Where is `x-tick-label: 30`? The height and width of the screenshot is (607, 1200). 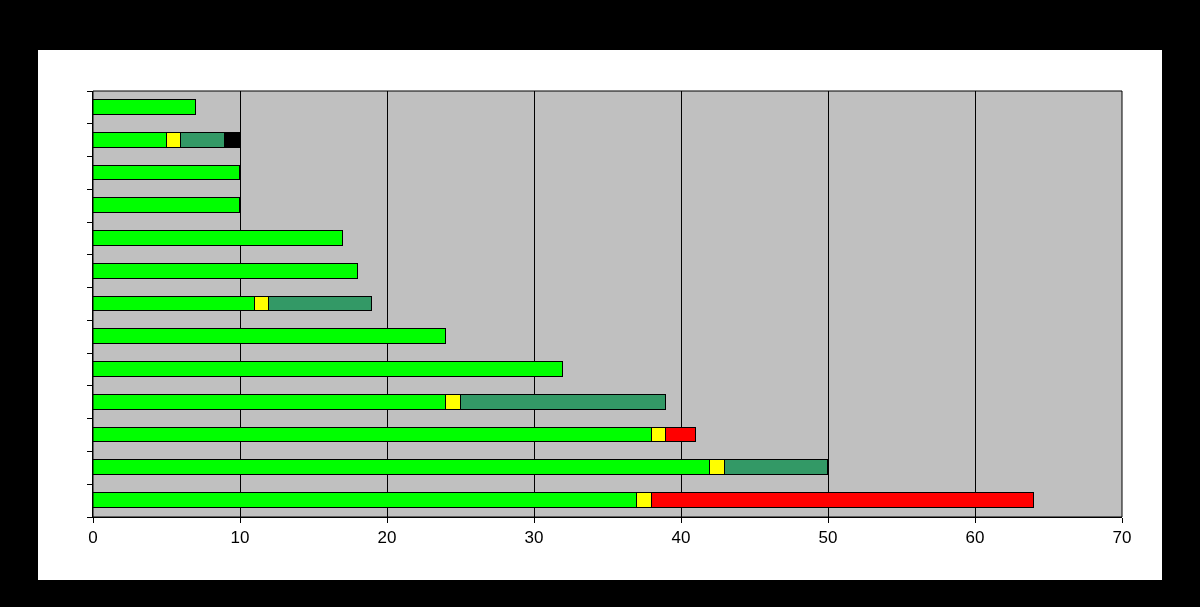
x-tick-label: 30 is located at coordinates (534, 538).